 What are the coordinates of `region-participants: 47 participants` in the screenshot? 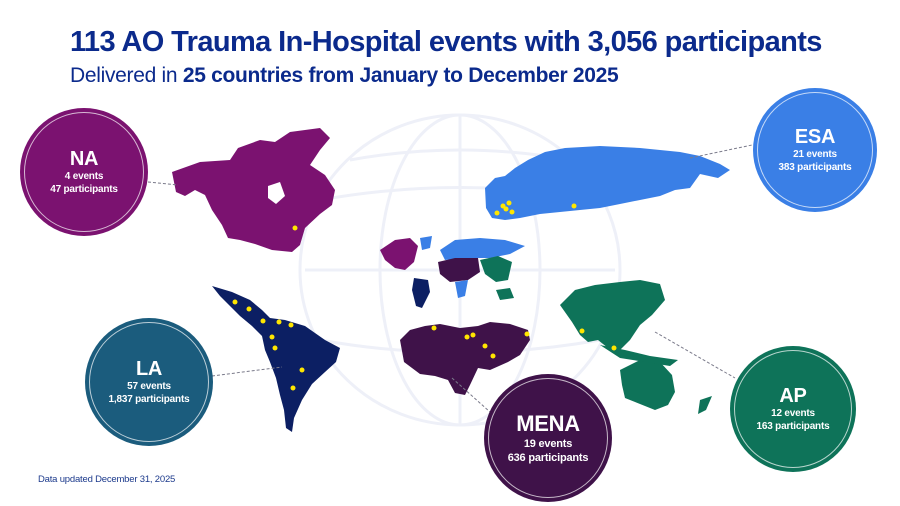 It's located at (84, 189).